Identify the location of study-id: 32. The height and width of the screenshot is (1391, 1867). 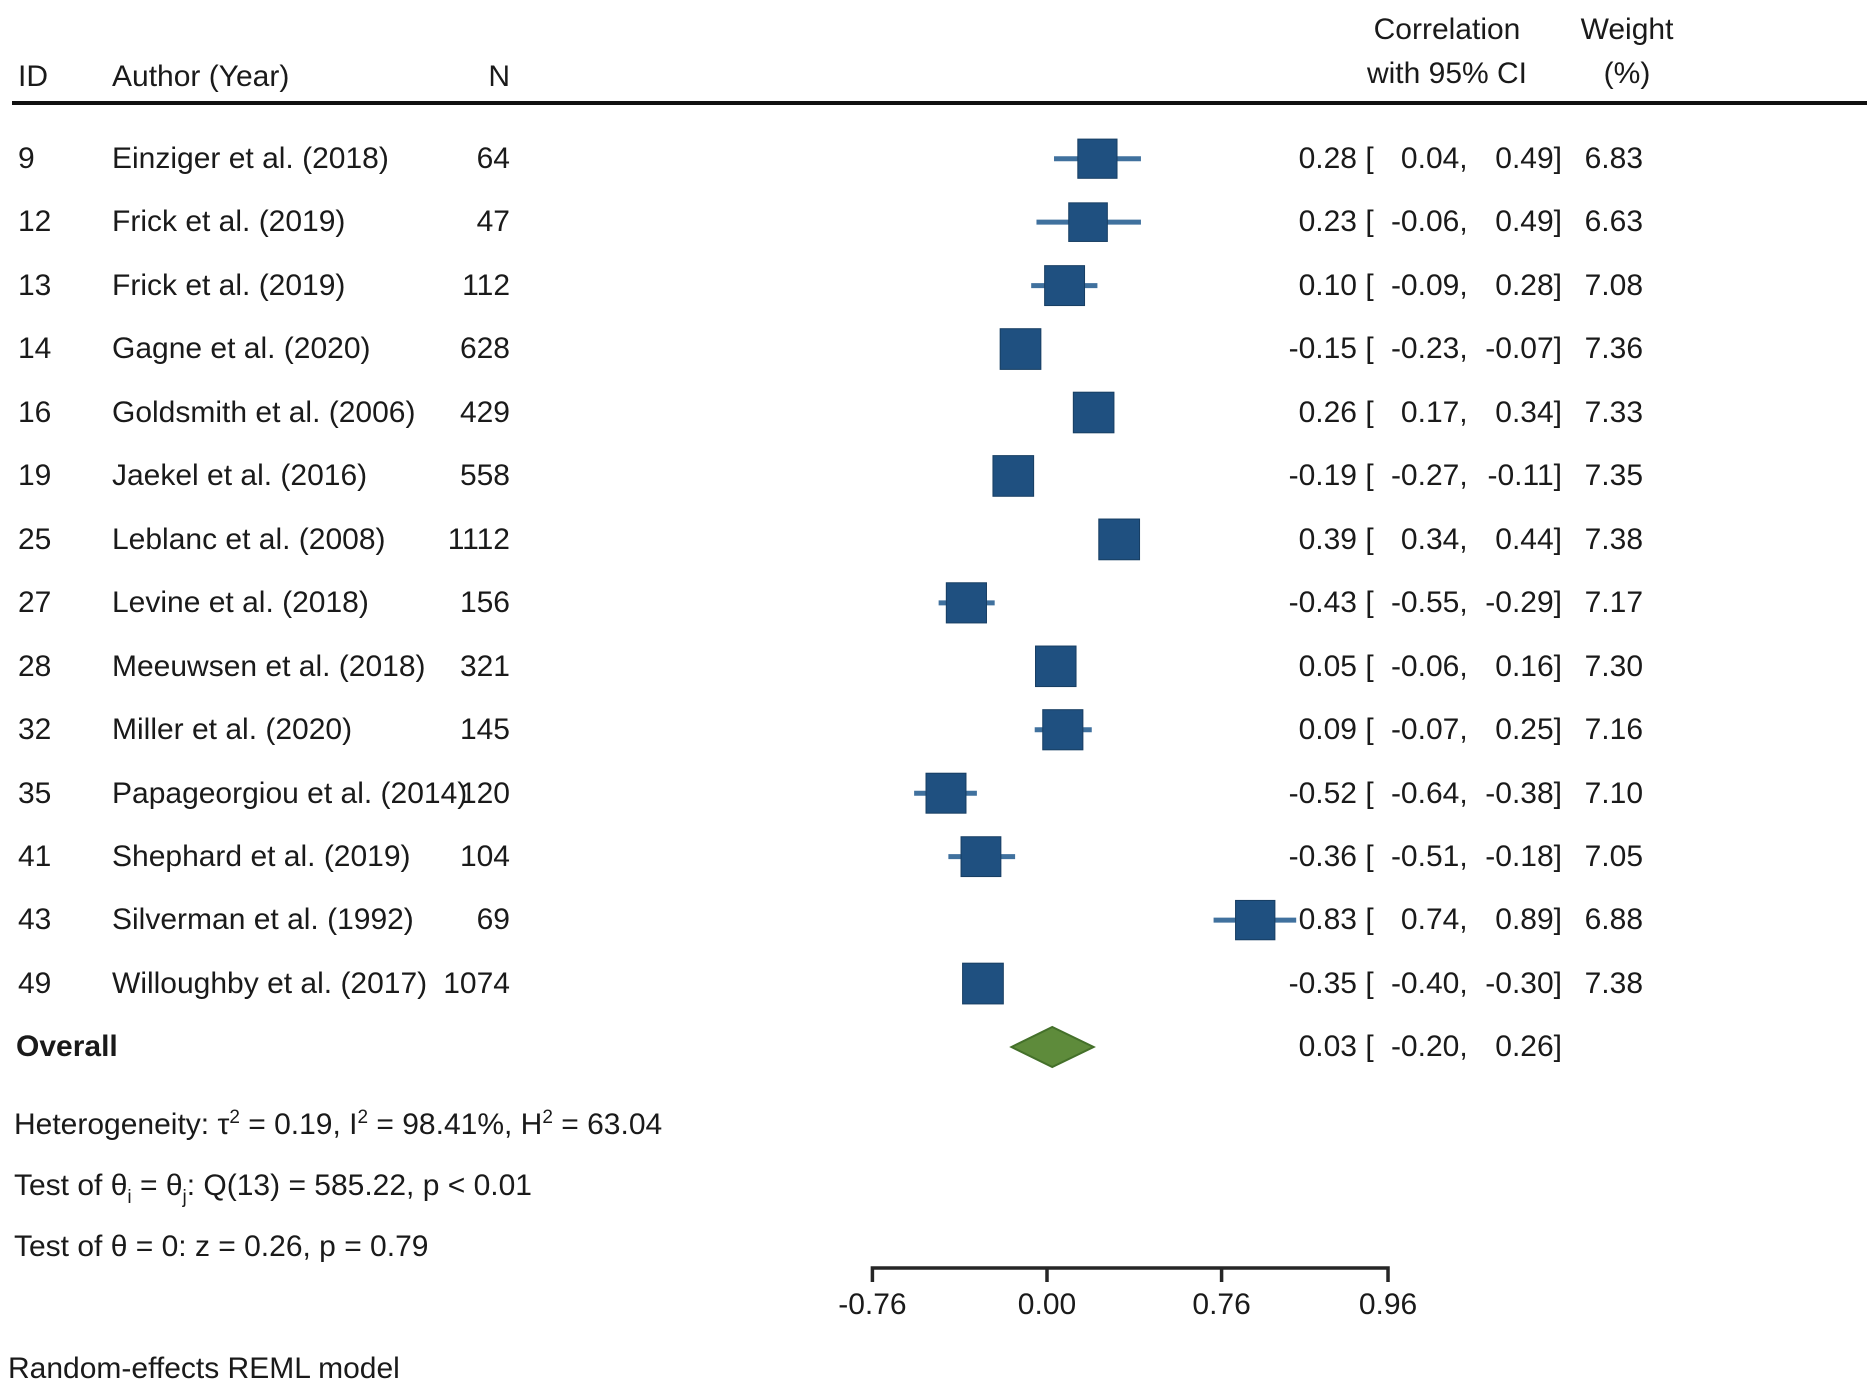
(35, 730).